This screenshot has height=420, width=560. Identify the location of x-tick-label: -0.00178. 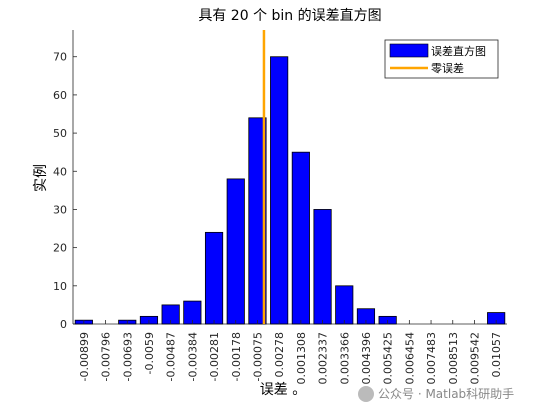
(236, 356).